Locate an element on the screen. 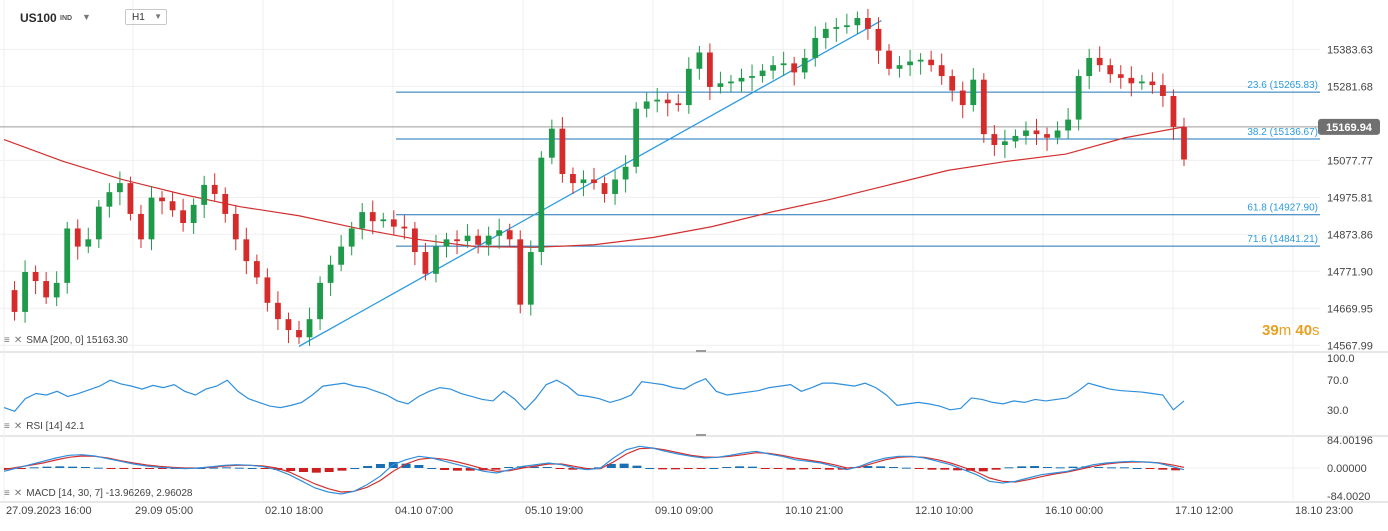 This screenshot has width=1388, height=531. price-tick-label: 15383.63 is located at coordinates (1350, 50).